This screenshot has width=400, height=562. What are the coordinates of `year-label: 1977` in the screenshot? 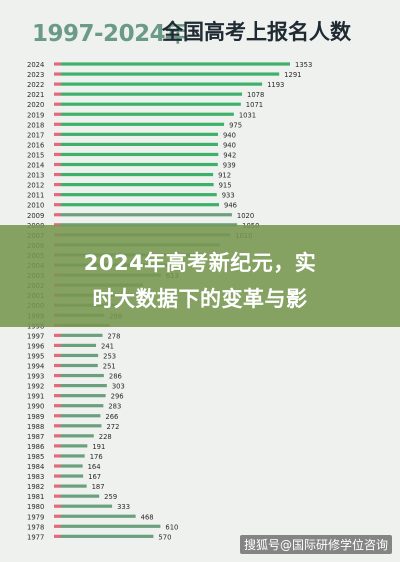 It's located at (35, 537).